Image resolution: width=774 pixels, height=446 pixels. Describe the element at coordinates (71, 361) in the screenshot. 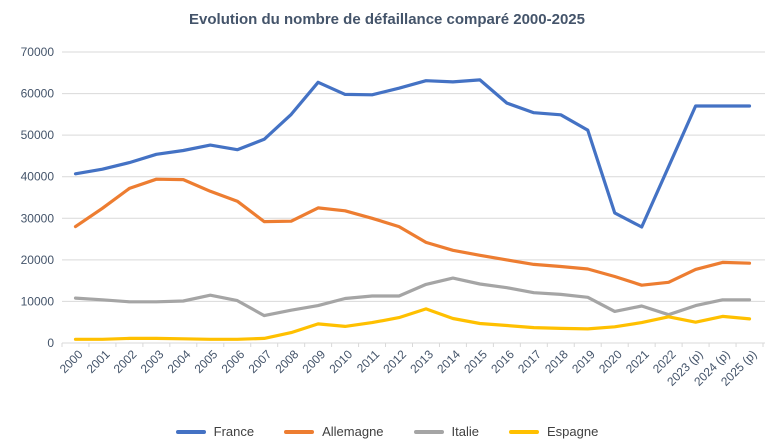

I see `x-axis-tick-label: 2000` at that location.